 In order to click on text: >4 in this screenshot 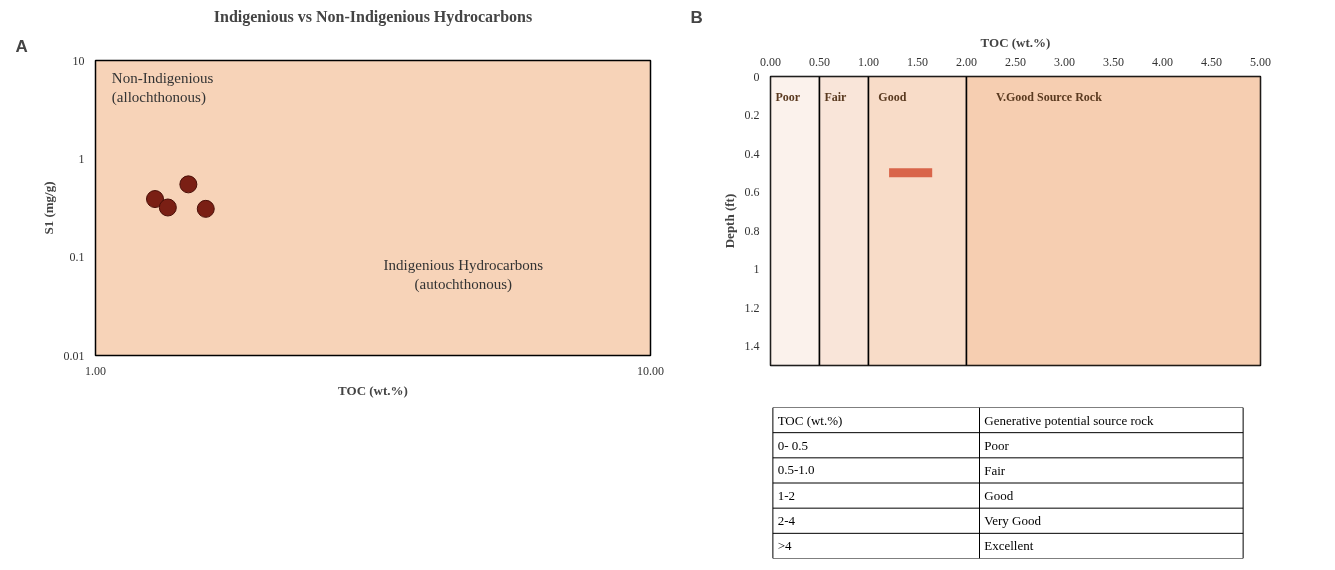, I will do `click(784, 546)`.